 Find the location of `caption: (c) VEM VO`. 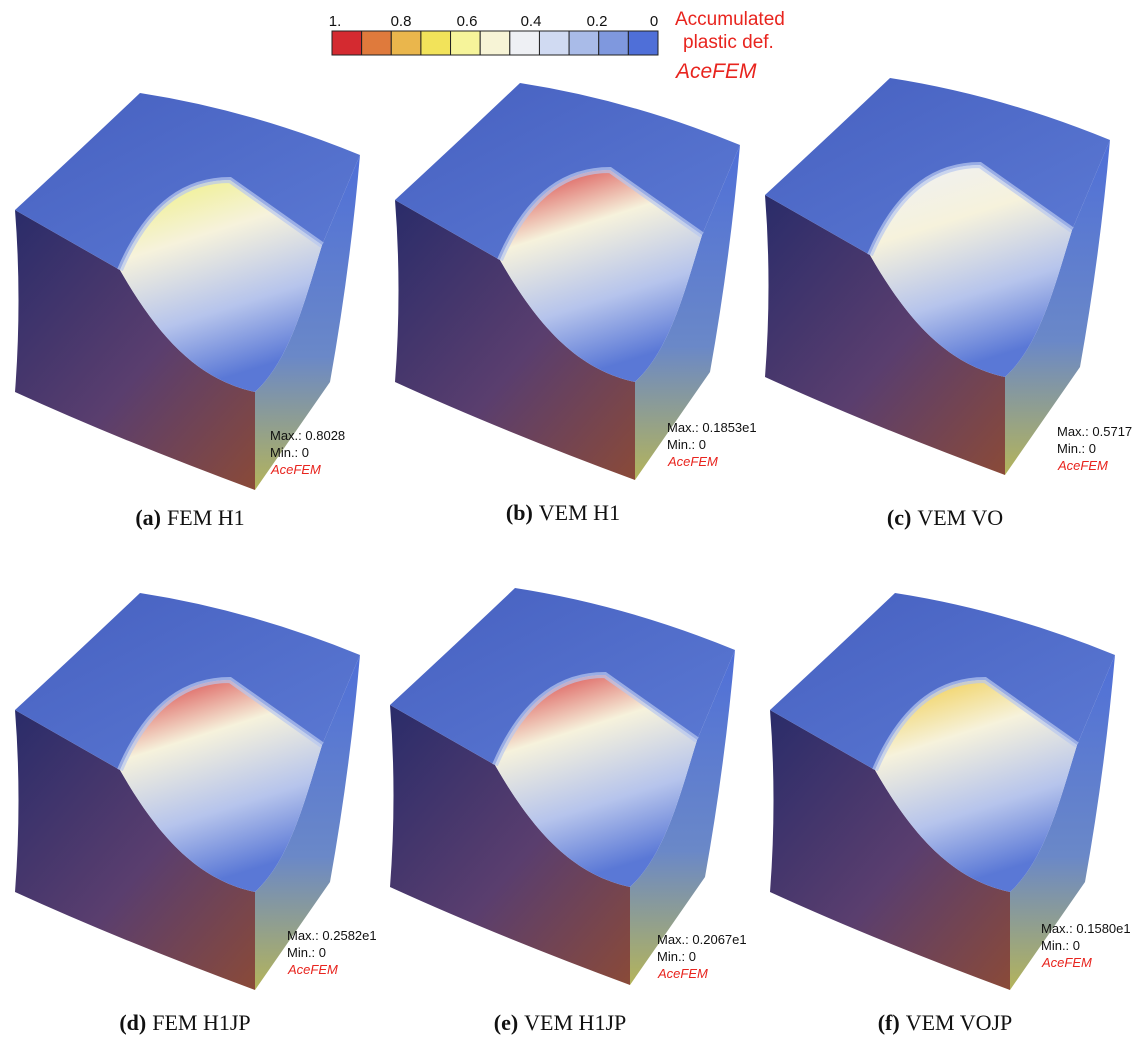

caption: (c) VEM VO is located at coordinates (945, 517).